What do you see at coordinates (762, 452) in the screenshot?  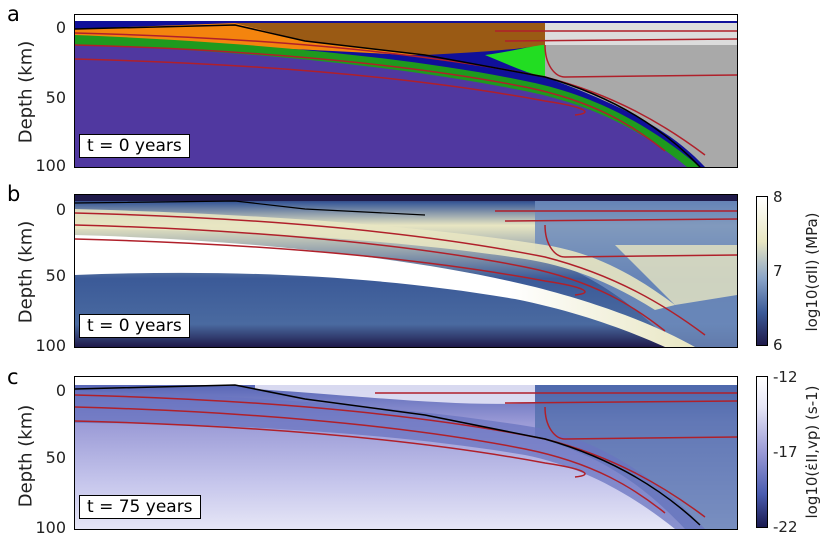 I see `strainrate-colorbar` at bounding box center [762, 452].